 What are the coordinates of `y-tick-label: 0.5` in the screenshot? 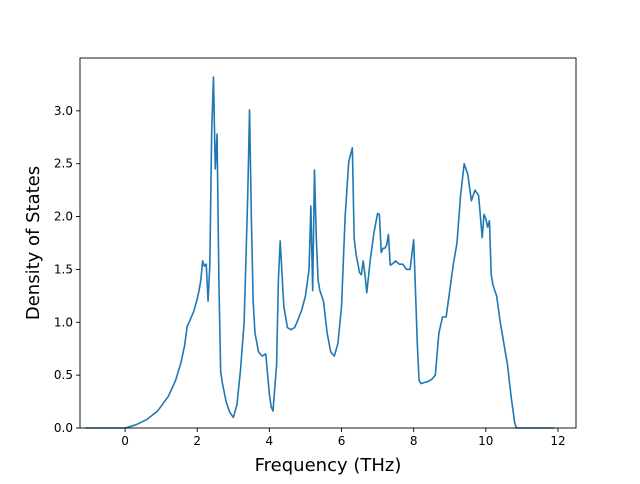 It's located at (63, 375).